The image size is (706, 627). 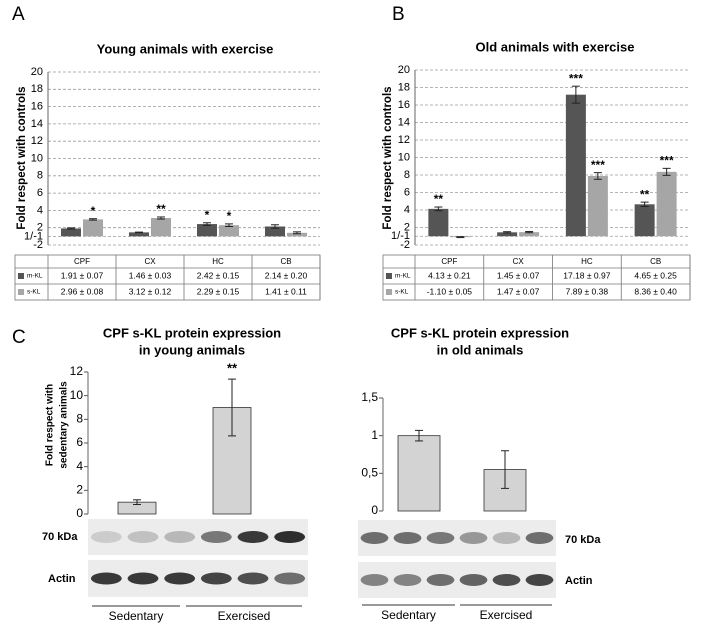 I want to click on value-label: 4.65 ± 0.25, so click(x=655, y=275).